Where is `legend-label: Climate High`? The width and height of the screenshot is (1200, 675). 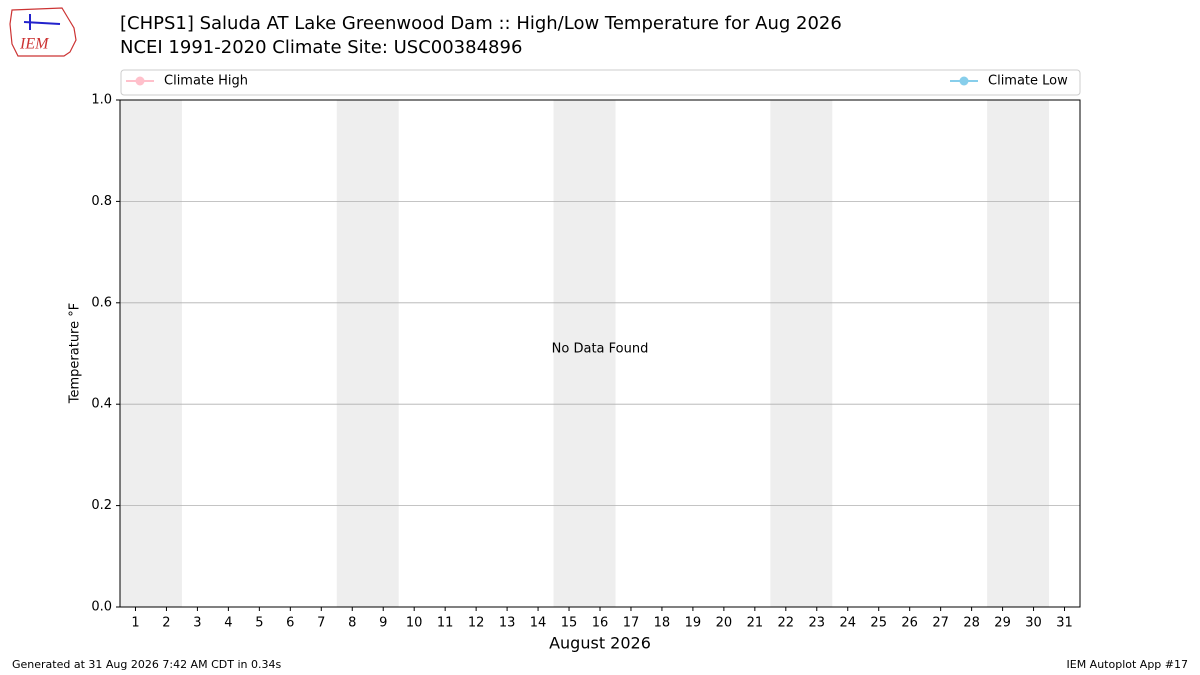
legend-label: Climate High is located at coordinates (206, 81).